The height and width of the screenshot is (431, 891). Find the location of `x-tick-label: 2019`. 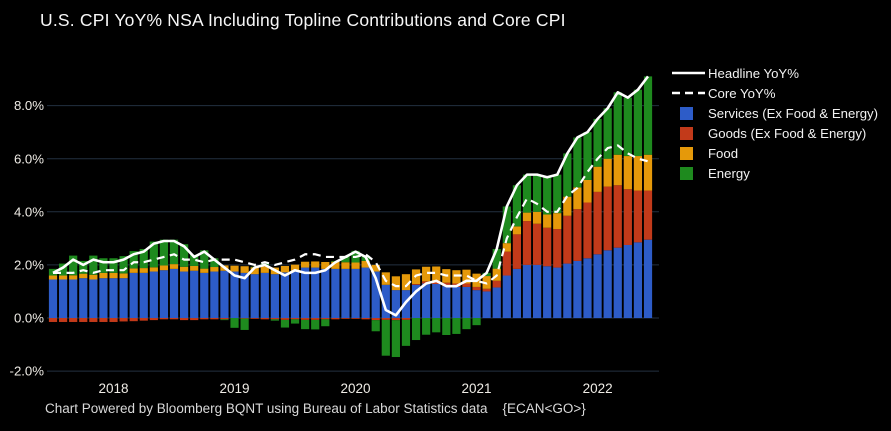

x-tick-label: 2019 is located at coordinates (235, 388).